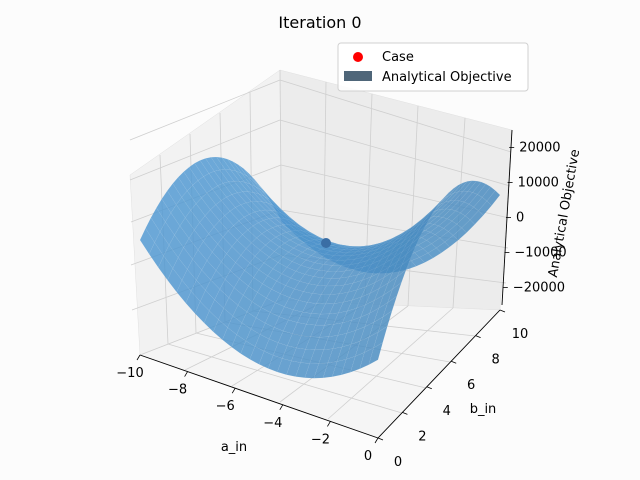 This screenshot has width=640, height=480. I want to click on y-tick-labels: 0 2 4 6 8 10, so click(453, 389).